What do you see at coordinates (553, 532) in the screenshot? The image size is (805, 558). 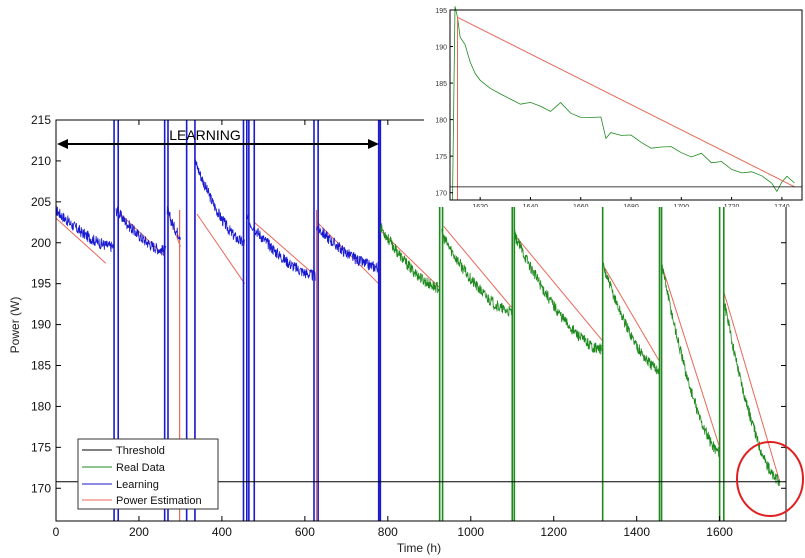 I see `x-tick-label: 1200` at bounding box center [553, 532].